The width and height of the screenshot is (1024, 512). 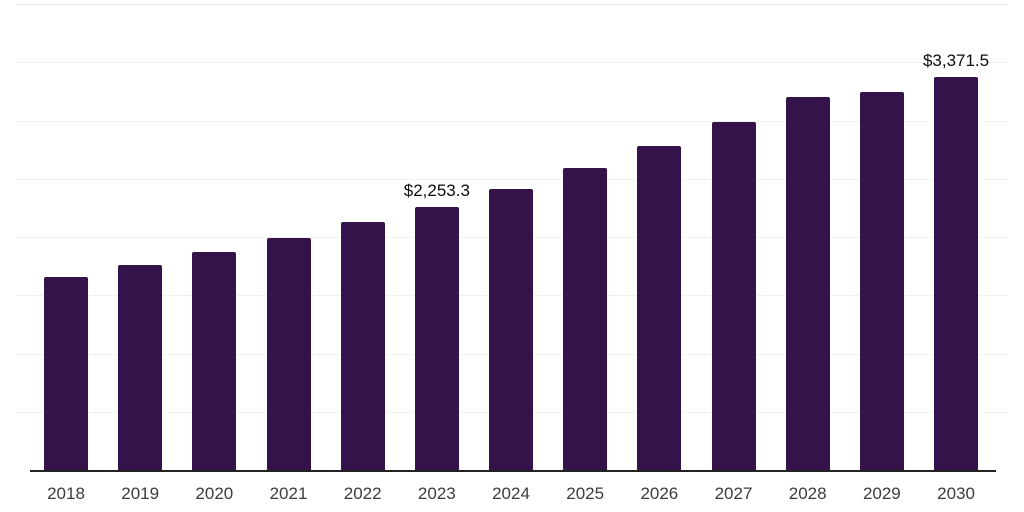 I want to click on value-label-2023: $2,253.3, so click(x=436, y=191).